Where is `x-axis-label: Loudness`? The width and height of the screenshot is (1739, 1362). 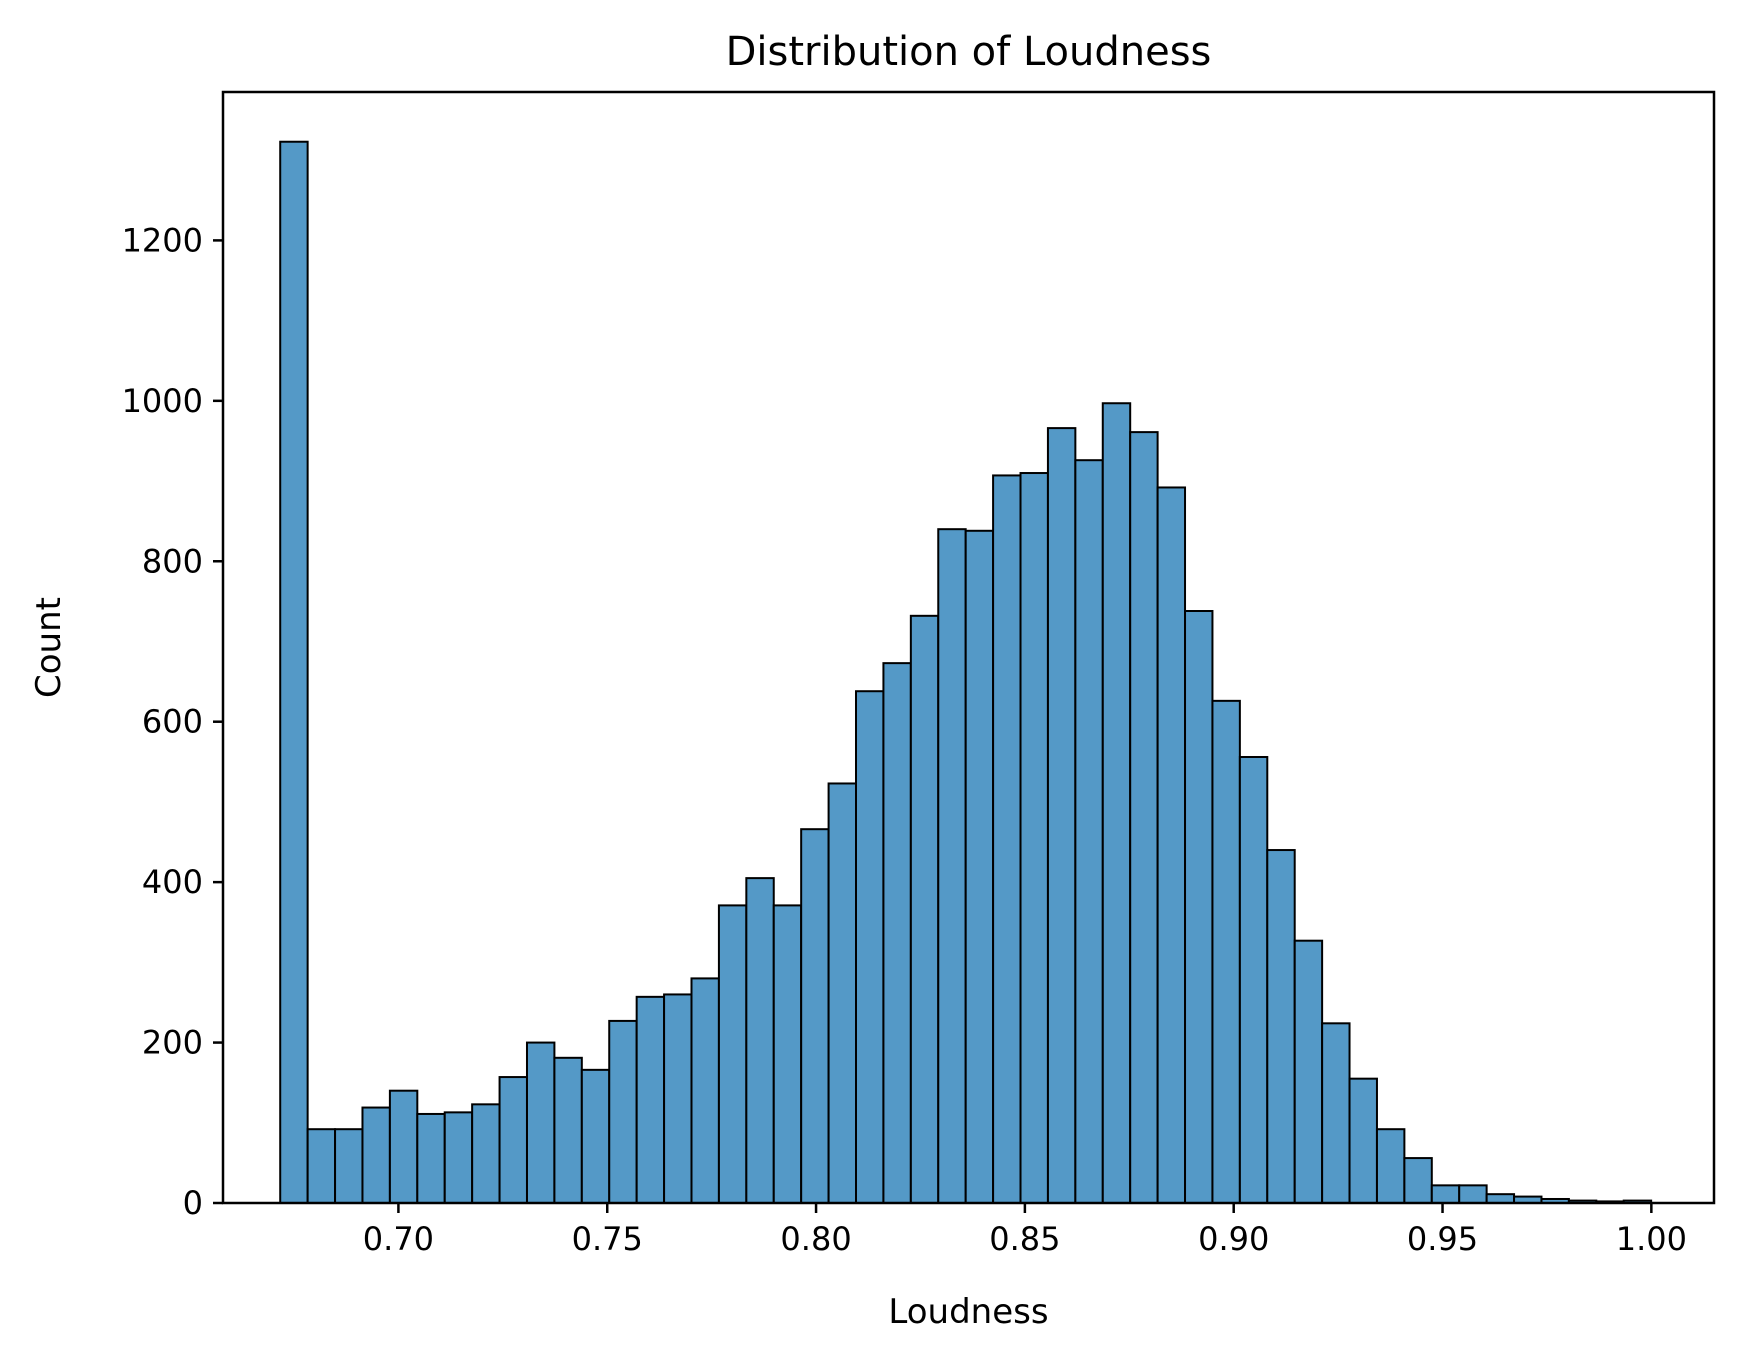
x-axis-label: Loudness is located at coordinates (968, 1312).